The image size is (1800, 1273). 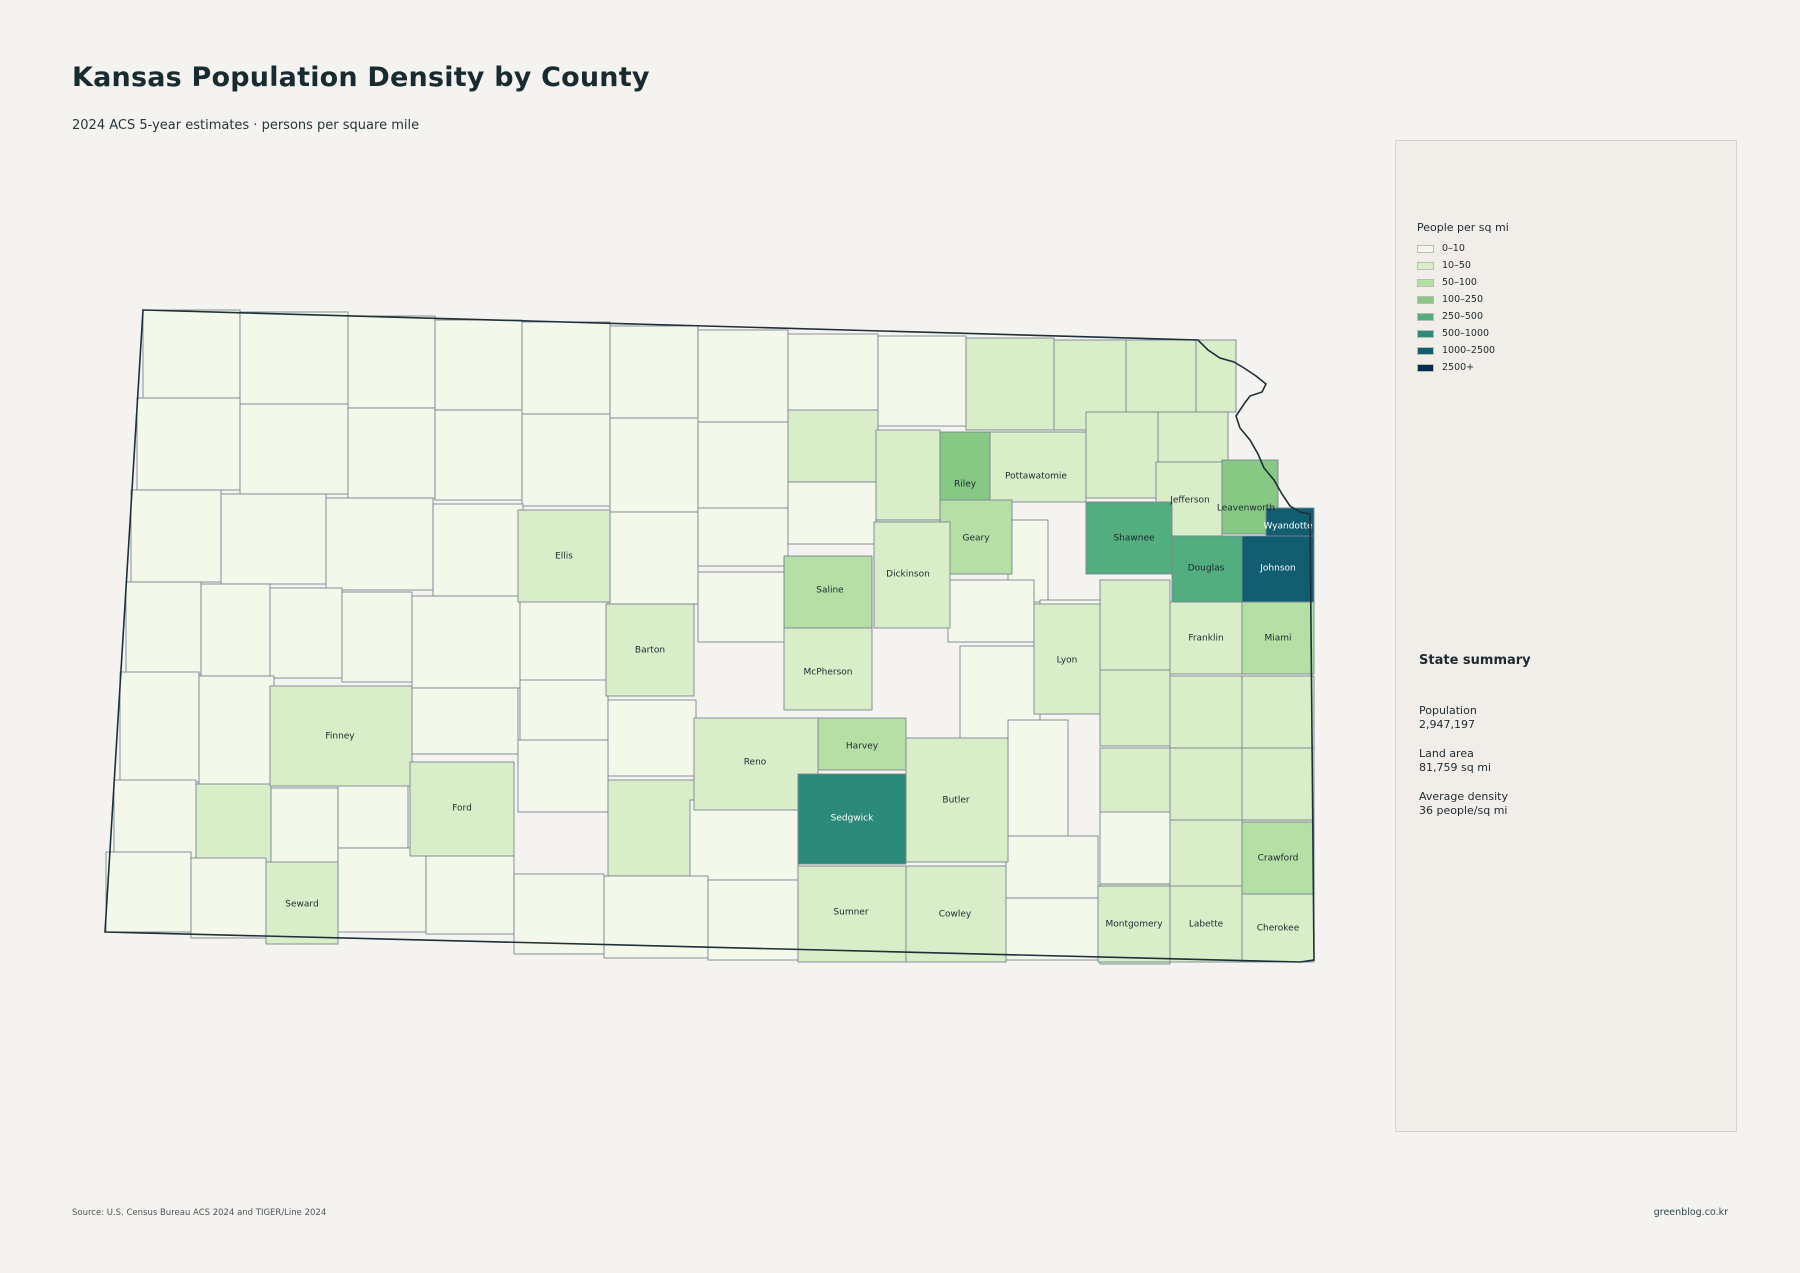 I want to click on county-cowley, so click(x=956, y=914).